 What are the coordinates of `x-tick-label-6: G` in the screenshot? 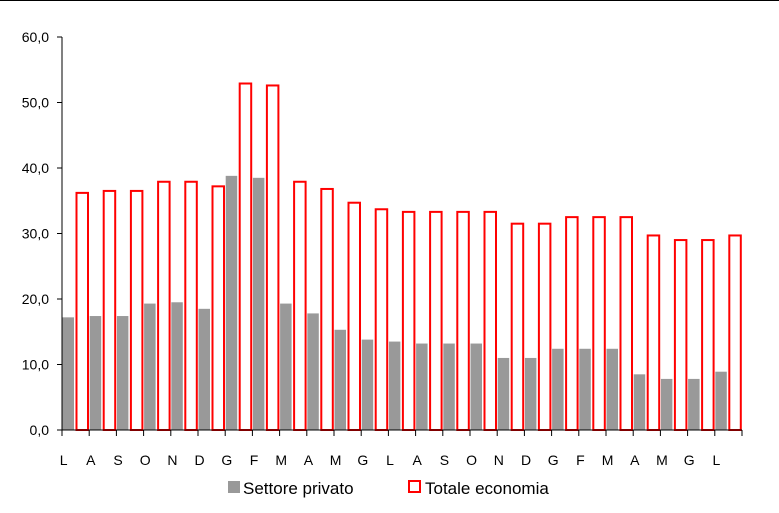 It's located at (226, 460).